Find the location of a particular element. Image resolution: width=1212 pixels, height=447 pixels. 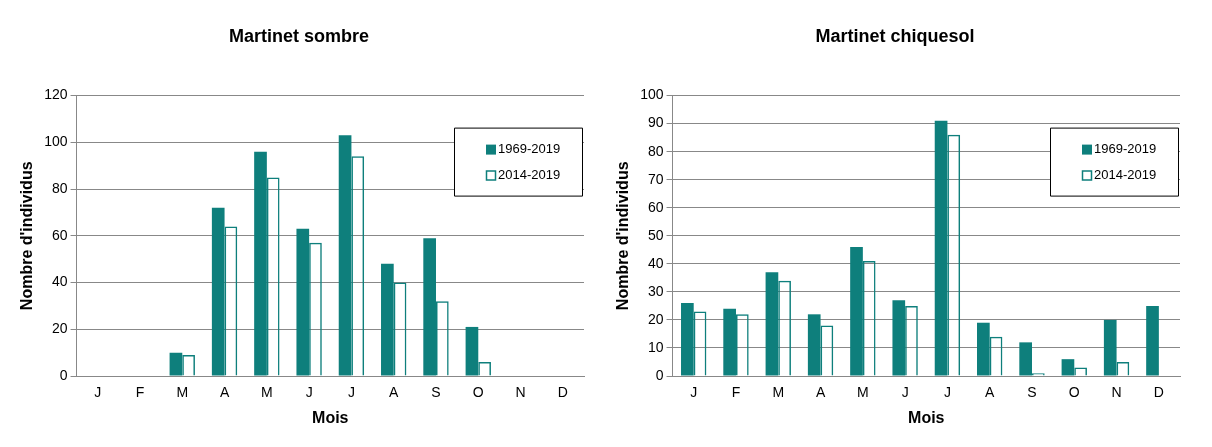

chart-title: Martinet sombre is located at coordinates (299, 35).